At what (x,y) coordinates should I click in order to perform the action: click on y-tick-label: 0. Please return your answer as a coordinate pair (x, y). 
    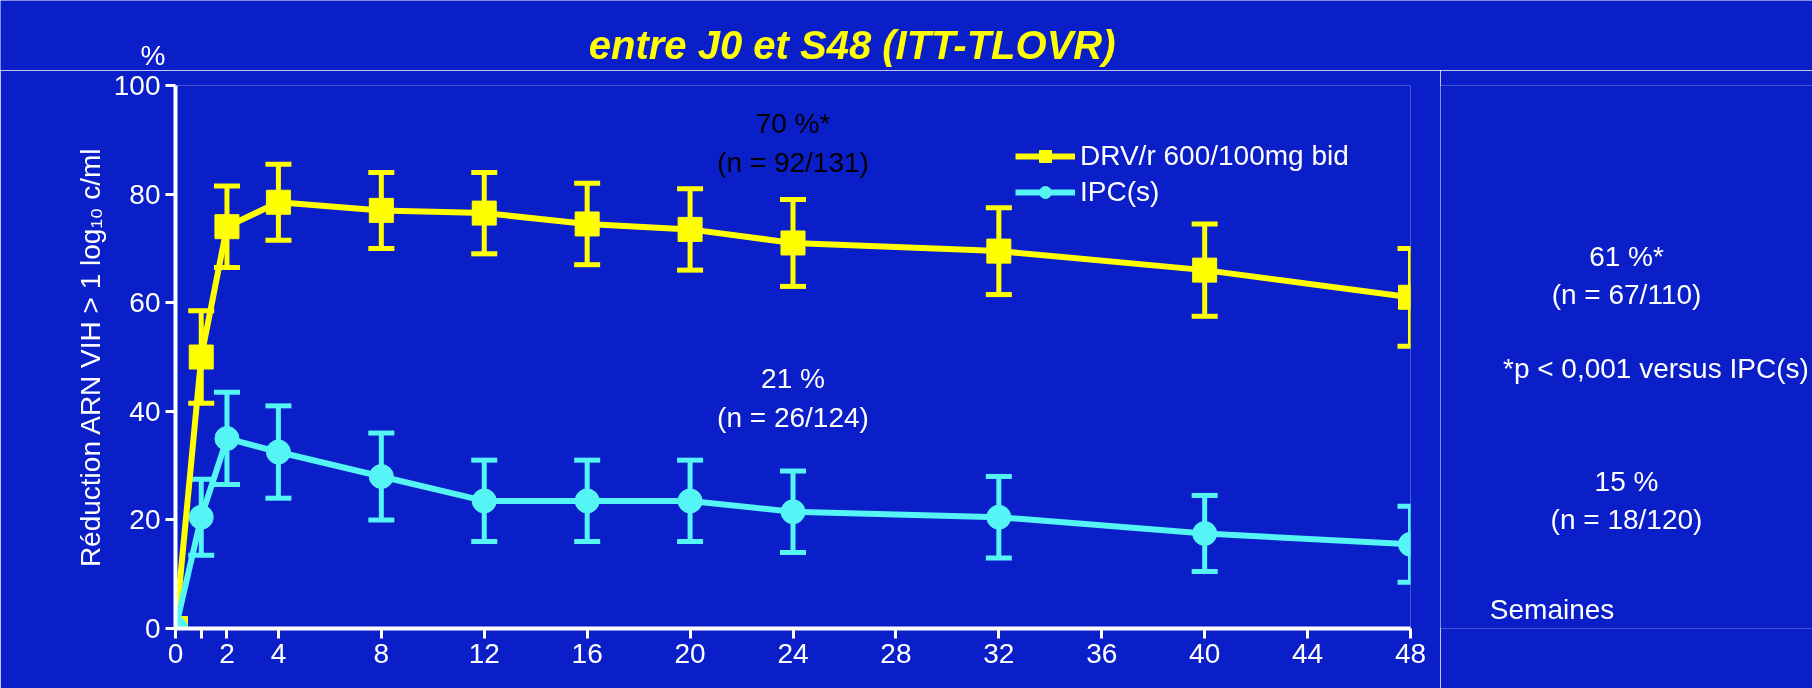
    Looking at the image, I should click on (152, 628).